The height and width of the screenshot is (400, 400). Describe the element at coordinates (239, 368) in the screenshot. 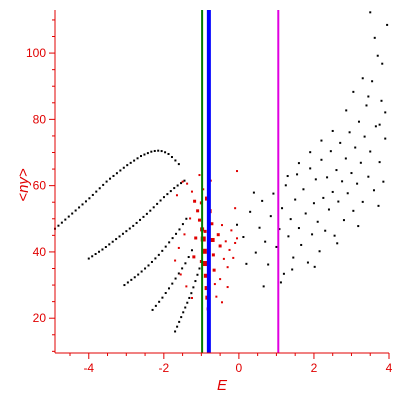

I see `x-tick-label: 0` at that location.